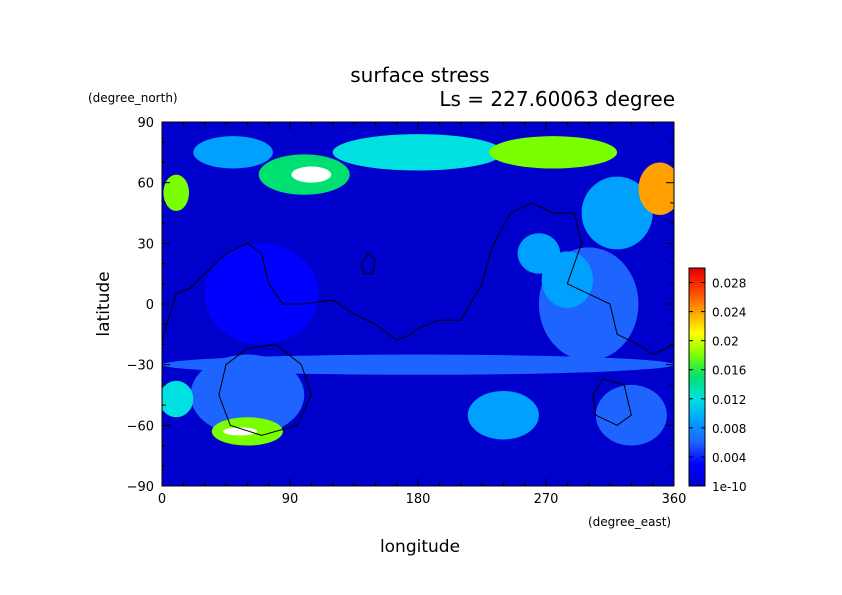 The height and width of the screenshot is (595, 842). What do you see at coordinates (104, 303) in the screenshot?
I see `y-axis-label: latitude` at bounding box center [104, 303].